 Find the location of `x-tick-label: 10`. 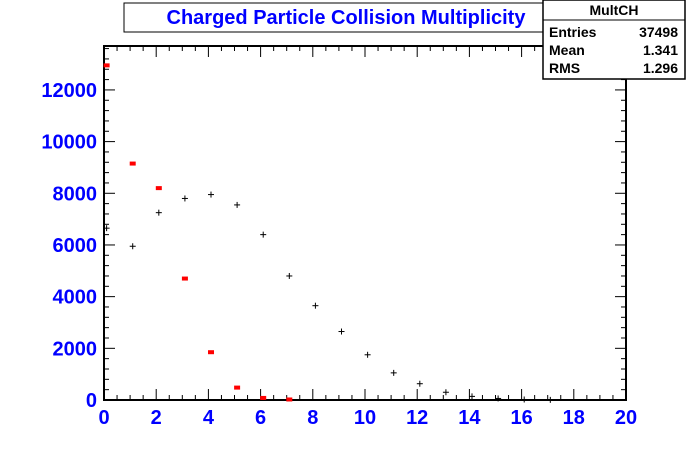

x-tick-label: 10 is located at coordinates (365, 418).